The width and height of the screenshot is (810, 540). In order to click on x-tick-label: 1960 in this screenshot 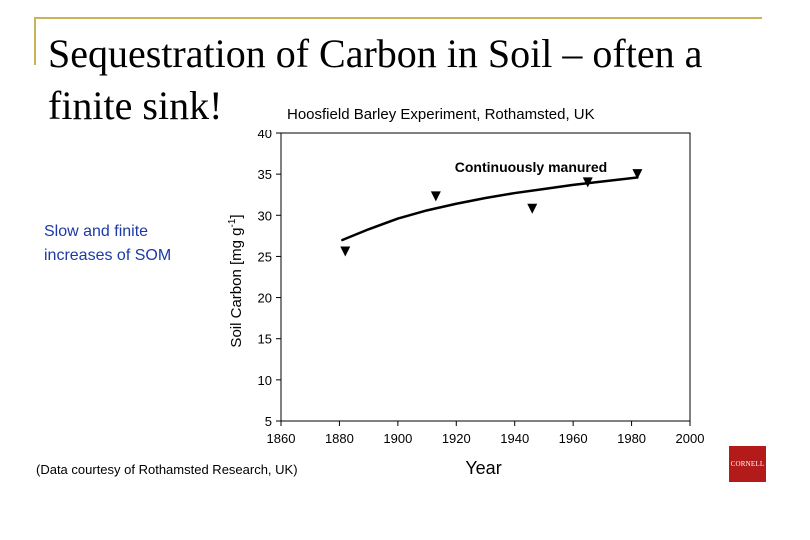, I will do `click(573, 438)`.